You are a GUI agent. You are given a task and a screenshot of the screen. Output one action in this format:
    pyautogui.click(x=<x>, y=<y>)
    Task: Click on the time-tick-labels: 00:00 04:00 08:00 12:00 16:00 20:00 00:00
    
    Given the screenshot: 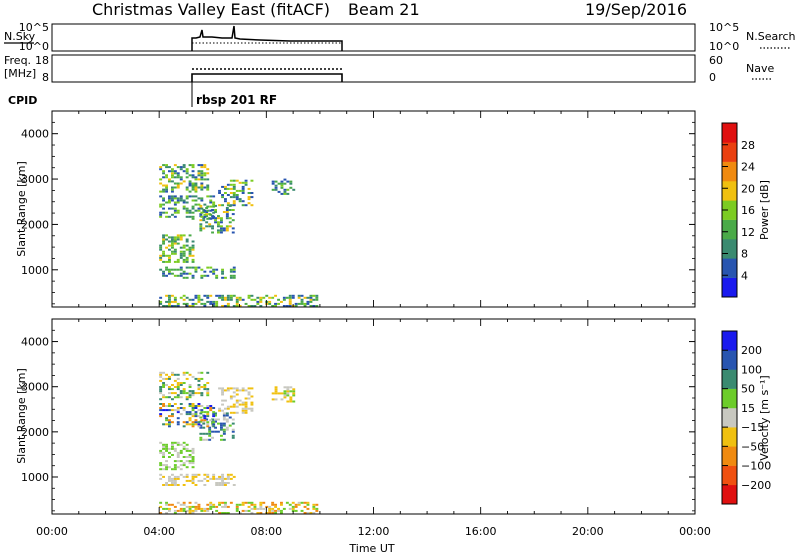 What is the action you would take?
    pyautogui.click(x=373, y=531)
    